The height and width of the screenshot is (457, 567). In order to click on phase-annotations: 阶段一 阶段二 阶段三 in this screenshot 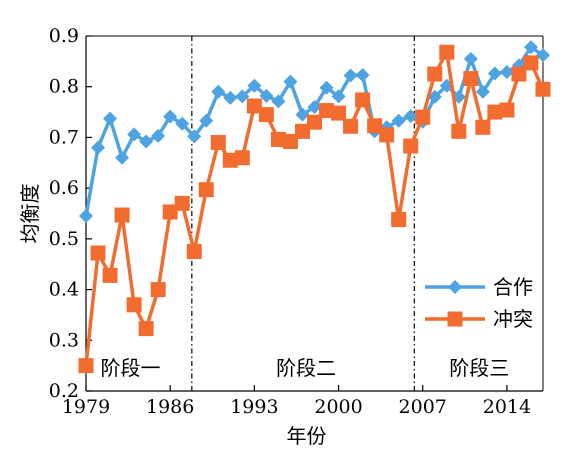, I will do `click(304, 368)`.